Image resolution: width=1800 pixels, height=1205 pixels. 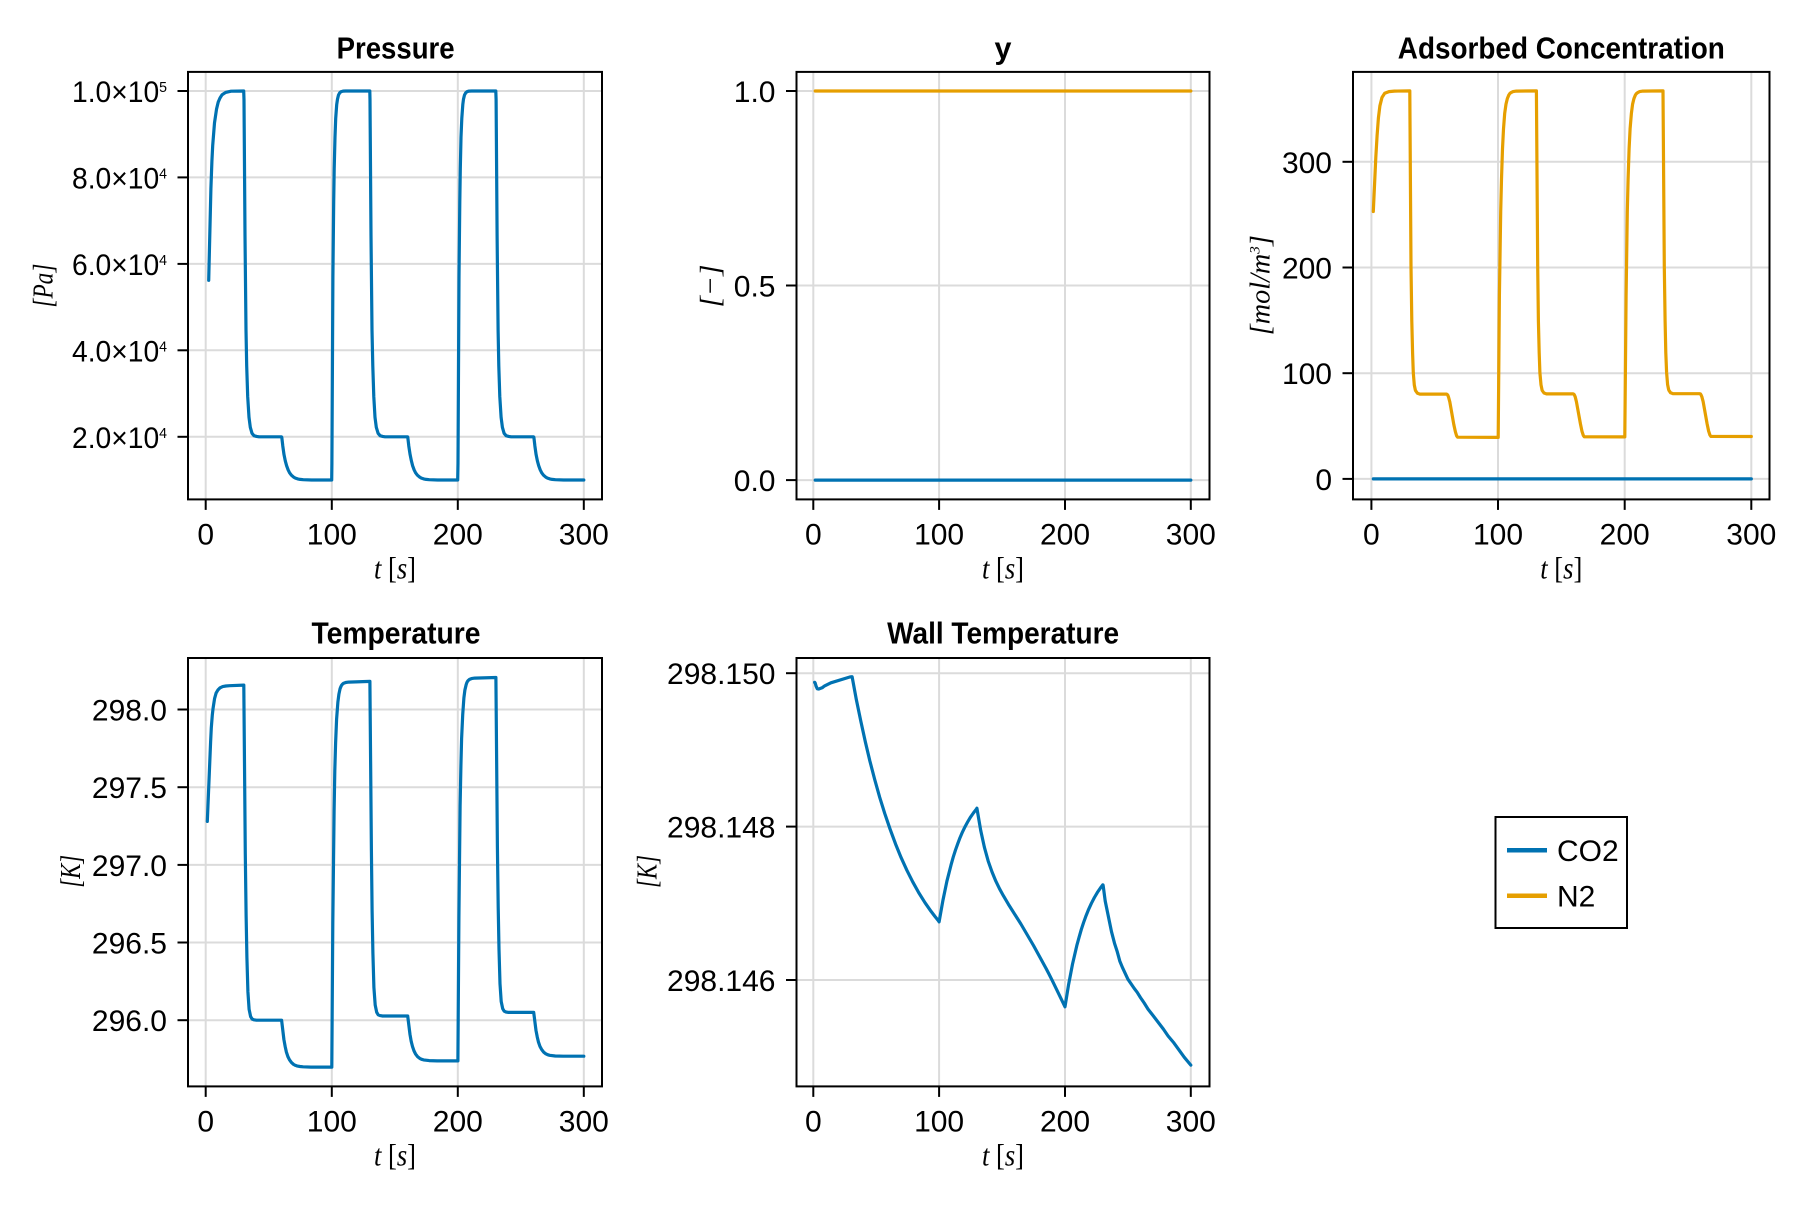 What do you see at coordinates (119, 178) in the screenshot?
I see `svg-text: 8.0×10⁴` at bounding box center [119, 178].